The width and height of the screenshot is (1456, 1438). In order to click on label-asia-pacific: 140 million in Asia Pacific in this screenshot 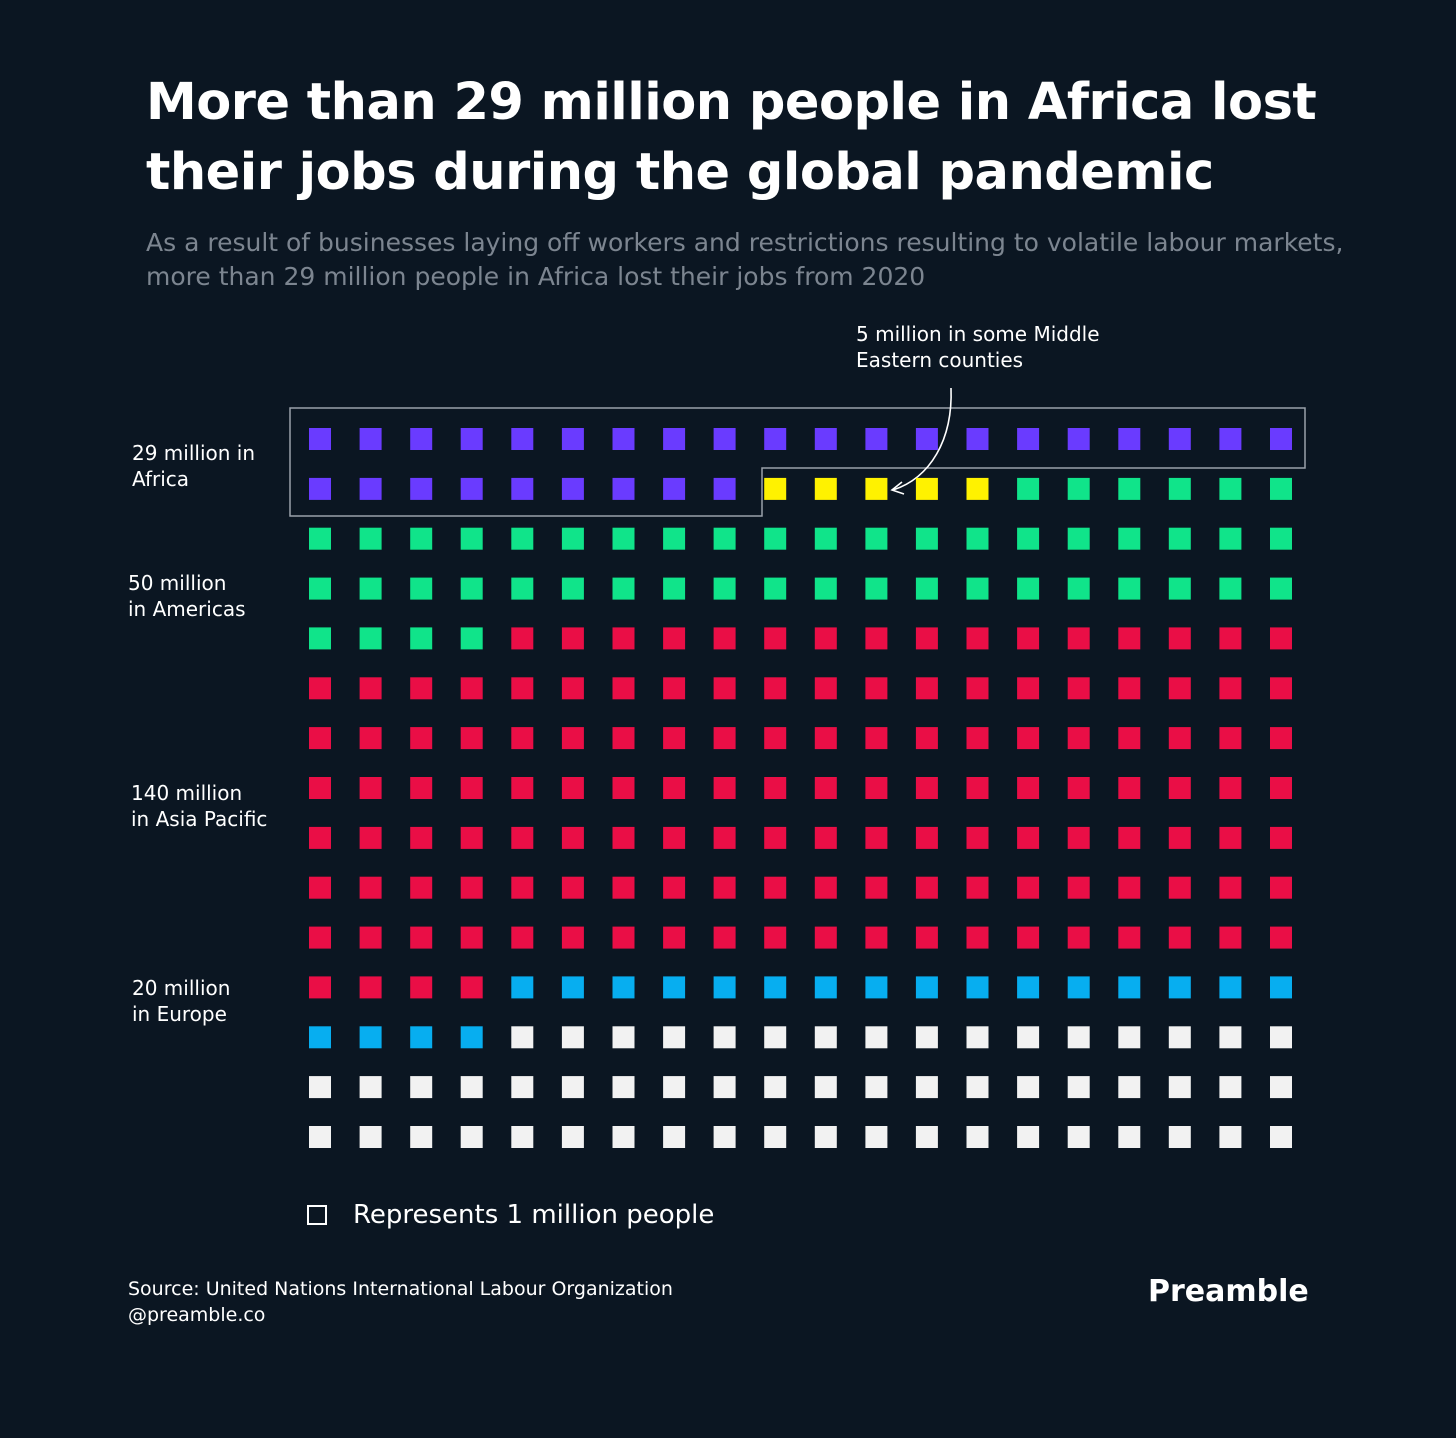, I will do `click(199, 806)`.